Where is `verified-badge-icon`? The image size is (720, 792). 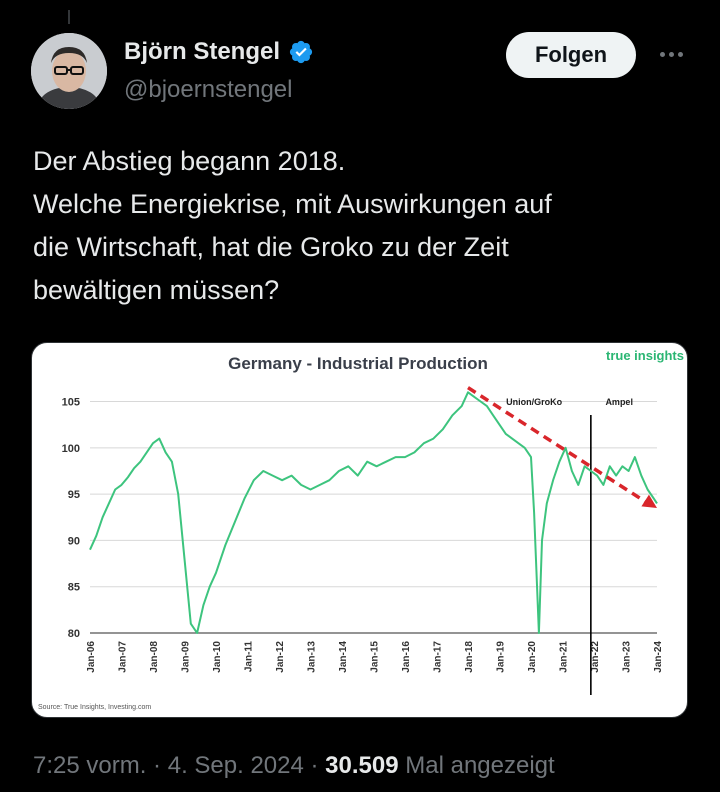 verified-badge-icon is located at coordinates (301, 52).